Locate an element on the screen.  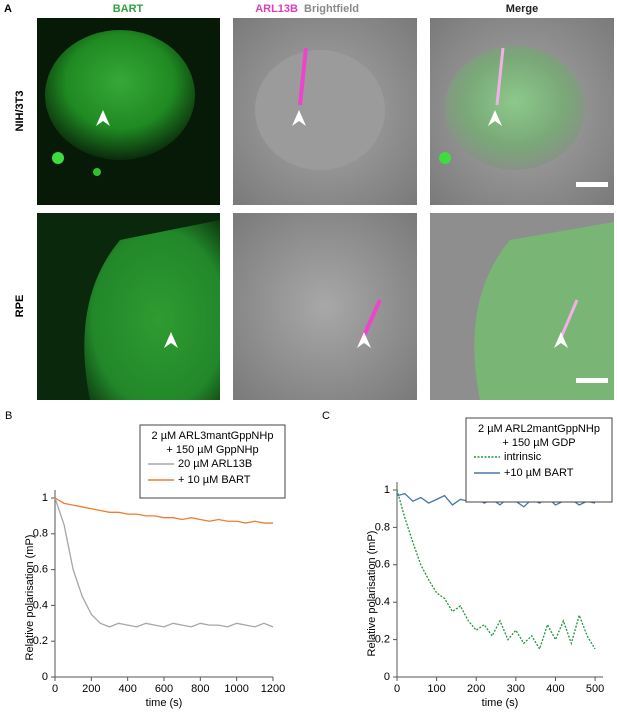
legend-label: +10 µM BART is located at coordinates (539, 473).